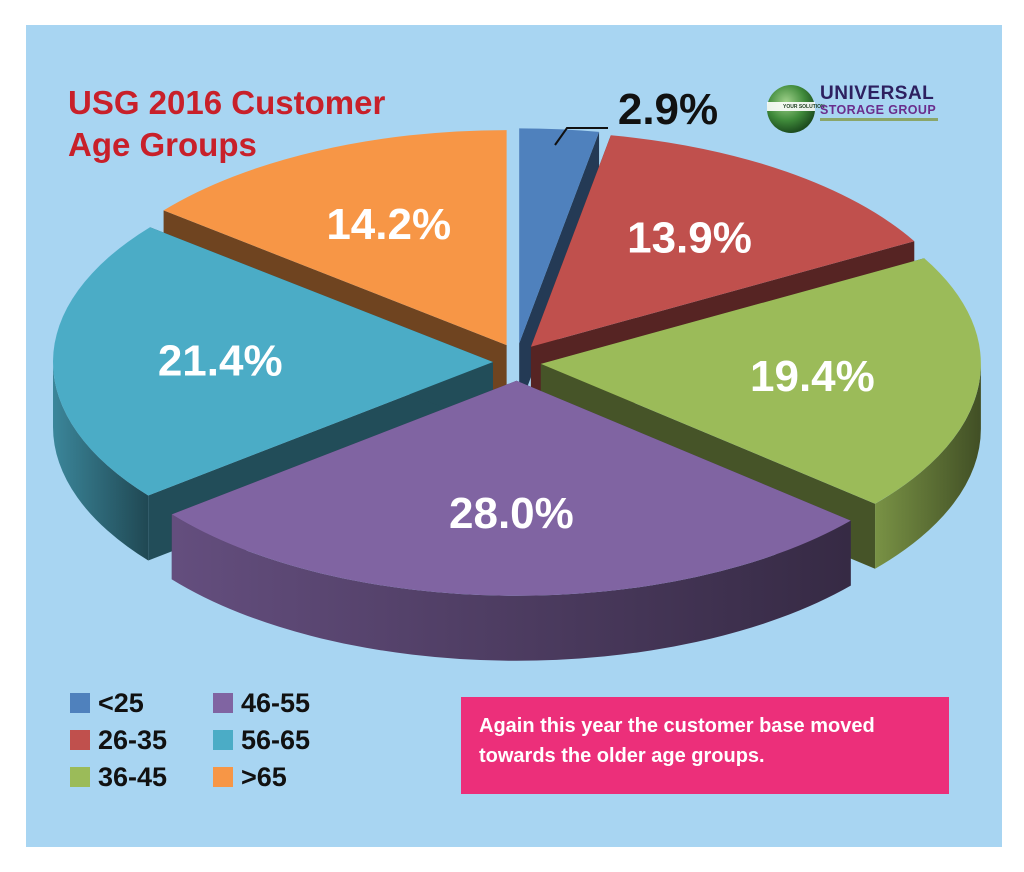 The height and width of the screenshot is (872, 1024). I want to click on slice-value-label: 13.9%, so click(689, 237).